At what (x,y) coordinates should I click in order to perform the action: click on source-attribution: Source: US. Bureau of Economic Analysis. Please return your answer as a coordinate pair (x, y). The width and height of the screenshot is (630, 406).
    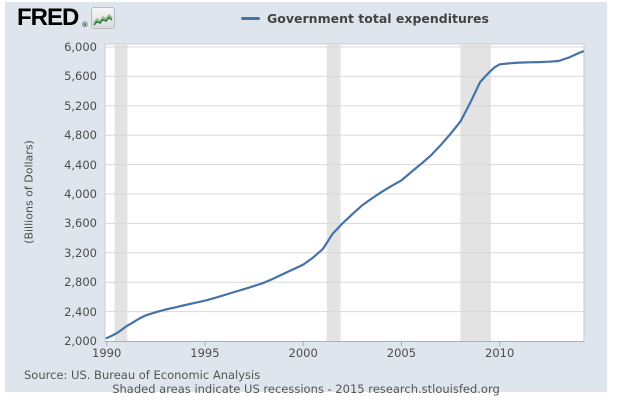
    Looking at the image, I should click on (142, 375).